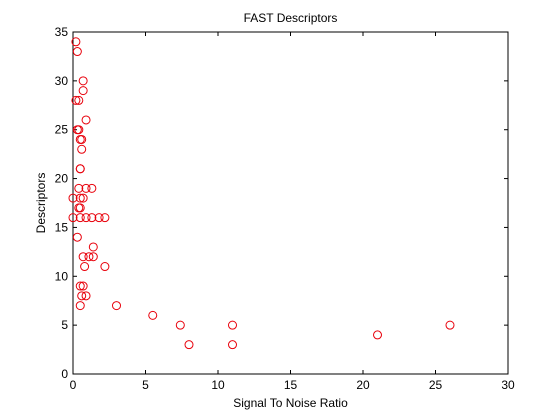 The width and height of the screenshot is (560, 420). What do you see at coordinates (62, 32) in the screenshot?
I see `y-tick-label: 35` at bounding box center [62, 32].